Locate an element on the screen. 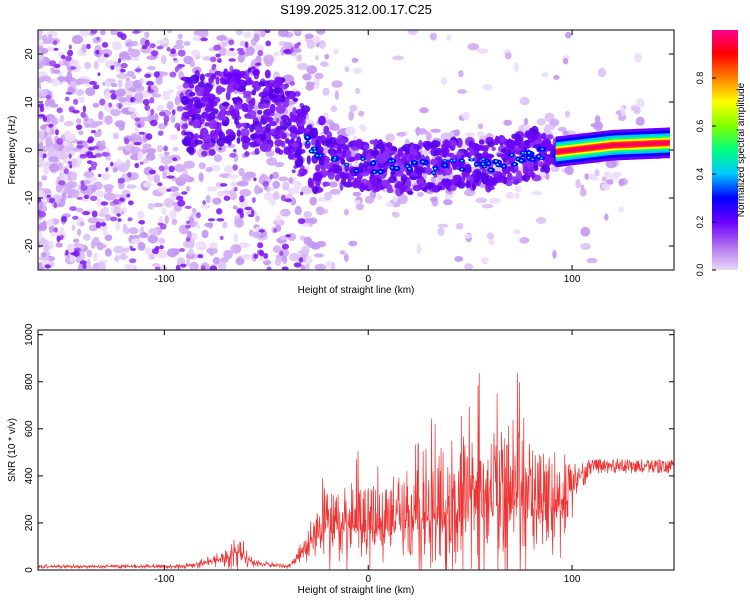 The height and width of the screenshot is (600, 750). colorbar-tick-label: 0.4 is located at coordinates (700, 174).